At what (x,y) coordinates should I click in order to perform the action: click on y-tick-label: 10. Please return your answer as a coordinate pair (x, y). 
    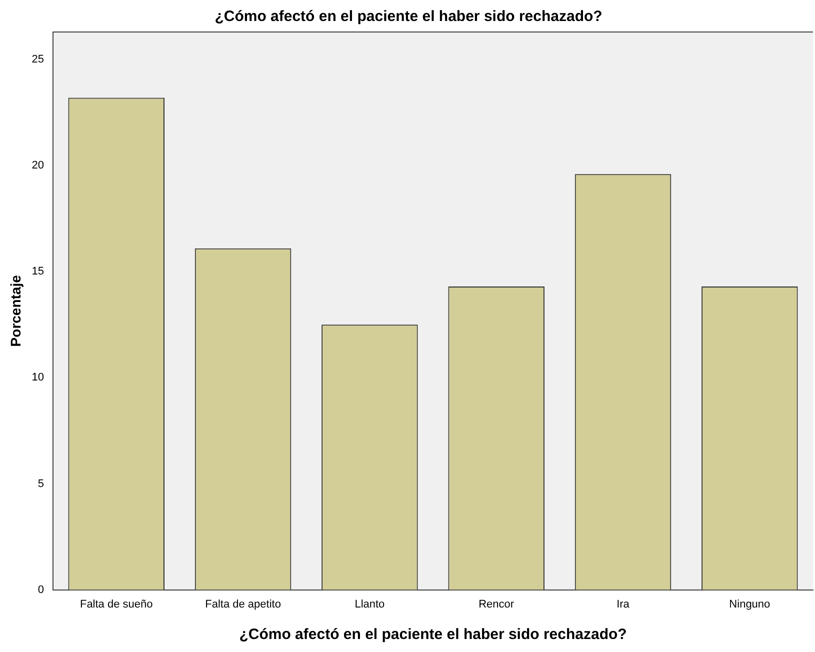
    Looking at the image, I should click on (38, 378).